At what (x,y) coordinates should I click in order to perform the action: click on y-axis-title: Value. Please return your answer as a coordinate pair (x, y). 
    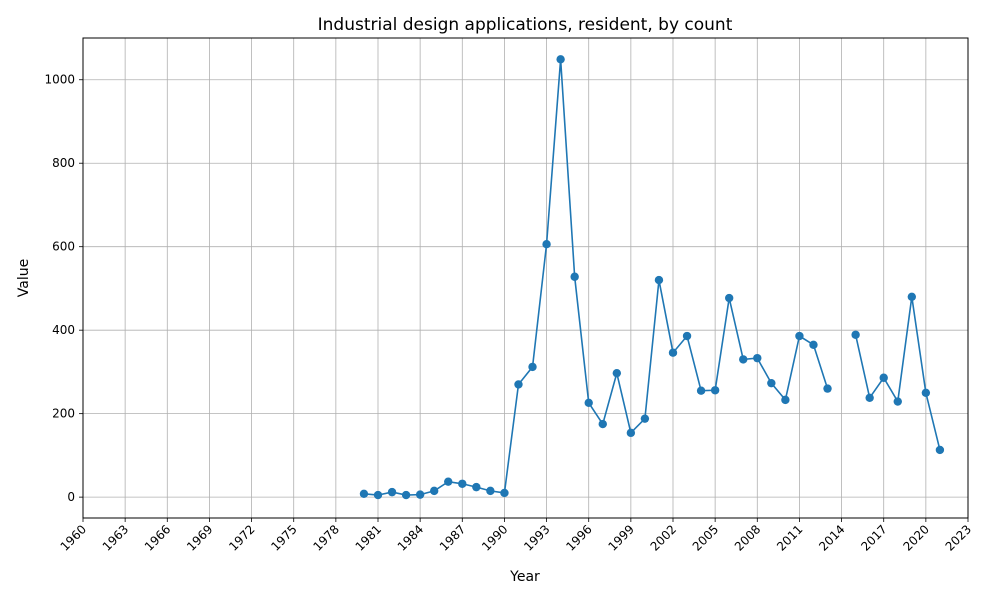
    Looking at the image, I should click on (24, 278).